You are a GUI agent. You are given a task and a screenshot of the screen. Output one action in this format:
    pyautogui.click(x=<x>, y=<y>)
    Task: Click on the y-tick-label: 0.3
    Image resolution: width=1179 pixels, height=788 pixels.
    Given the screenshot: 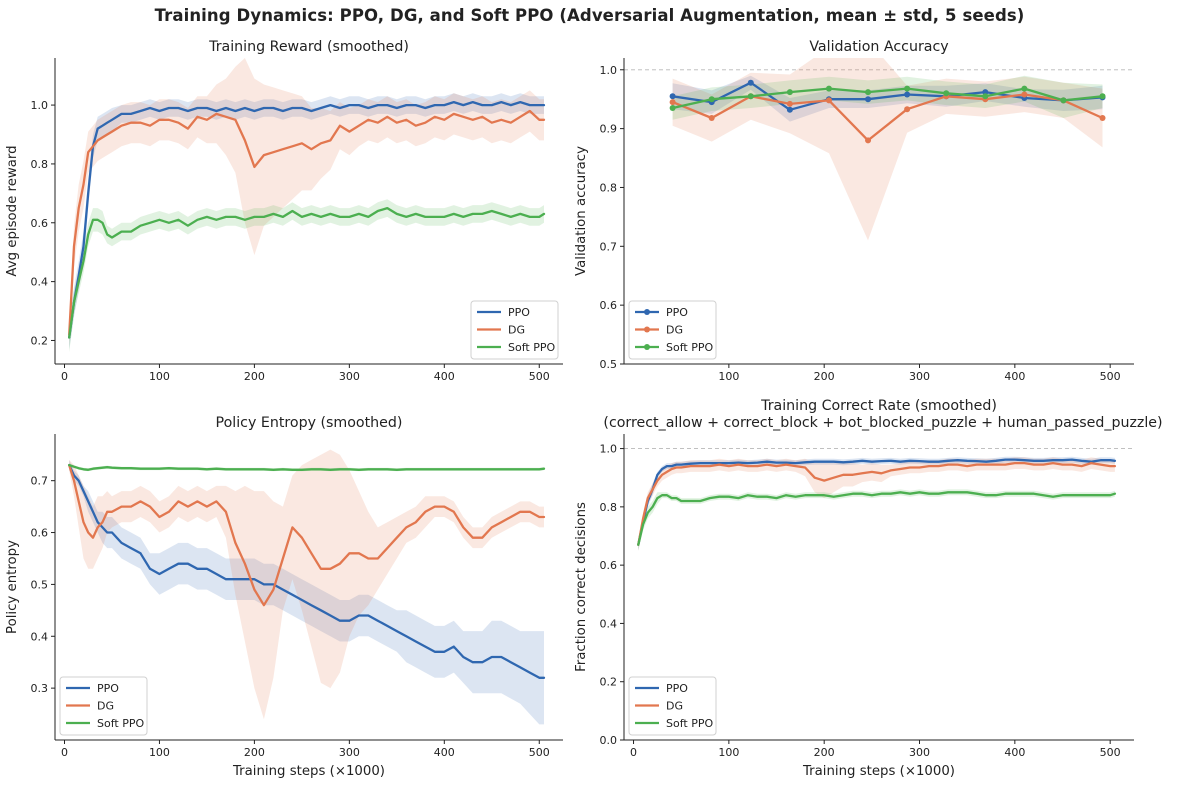 What is the action you would take?
    pyautogui.click(x=40, y=688)
    